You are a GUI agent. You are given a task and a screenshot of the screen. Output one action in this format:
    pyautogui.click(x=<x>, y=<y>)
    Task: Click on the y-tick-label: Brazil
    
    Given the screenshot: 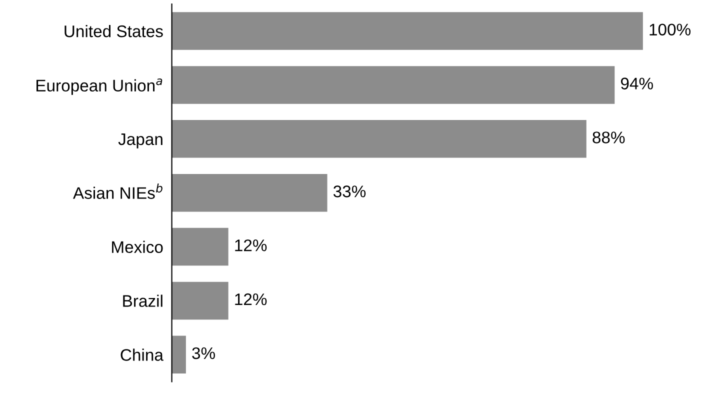 What is the action you would take?
    pyautogui.click(x=142, y=300)
    